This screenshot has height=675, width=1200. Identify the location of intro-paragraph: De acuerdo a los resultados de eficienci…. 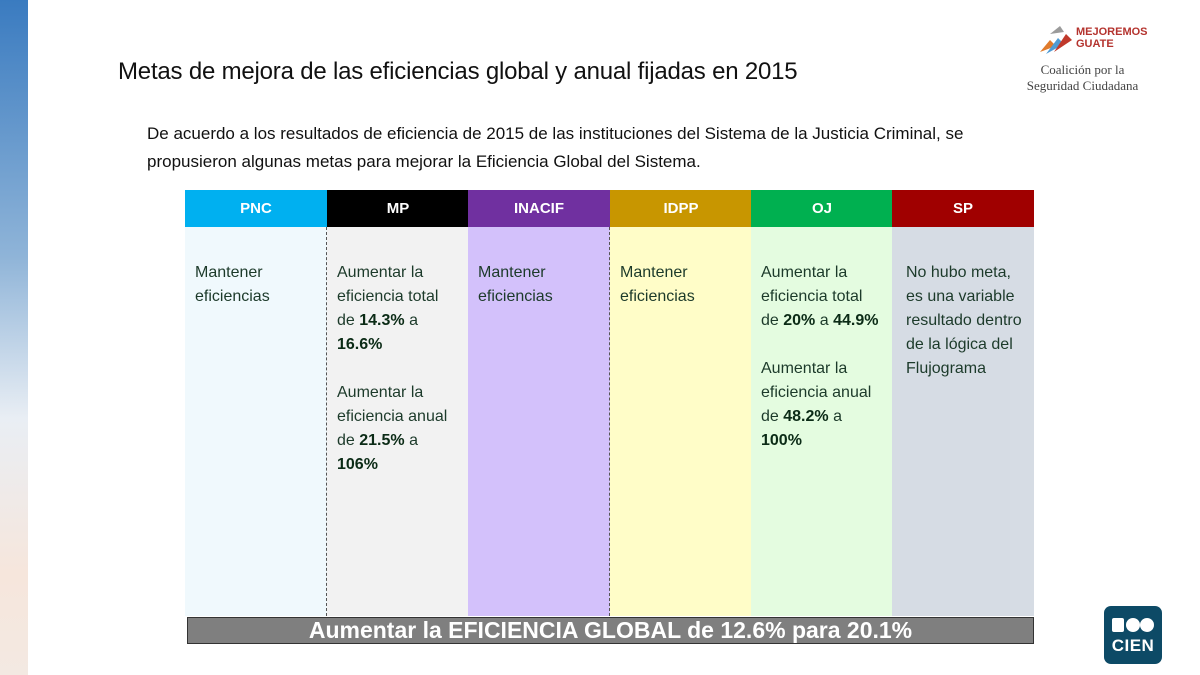
(555, 147).